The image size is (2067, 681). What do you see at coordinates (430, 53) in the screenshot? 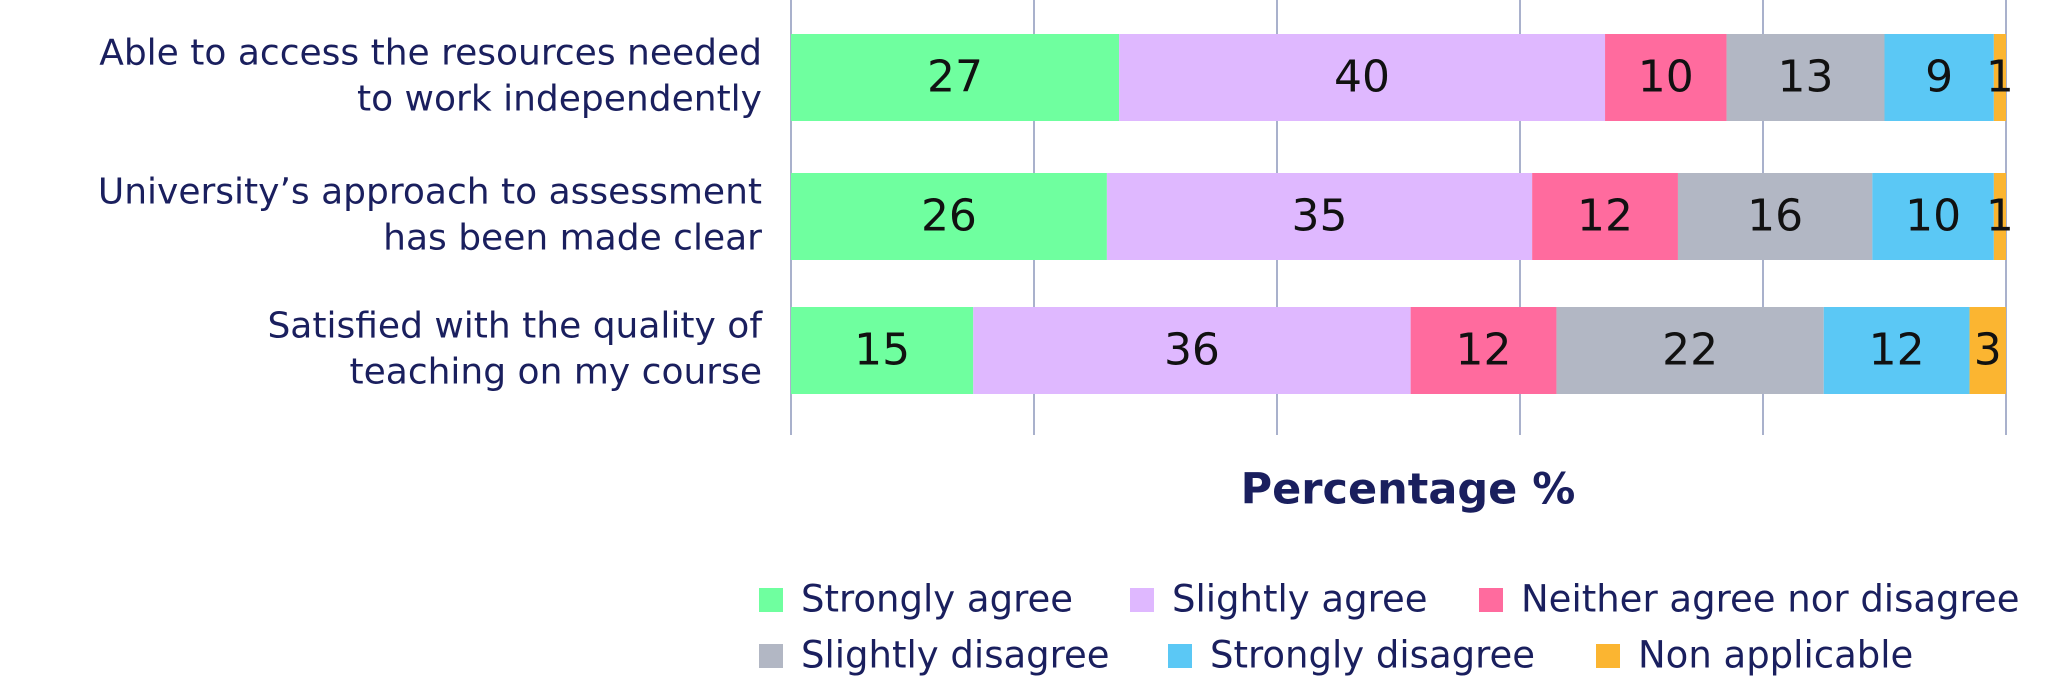
I see `category-label: Able to access the resources needed` at bounding box center [430, 53].